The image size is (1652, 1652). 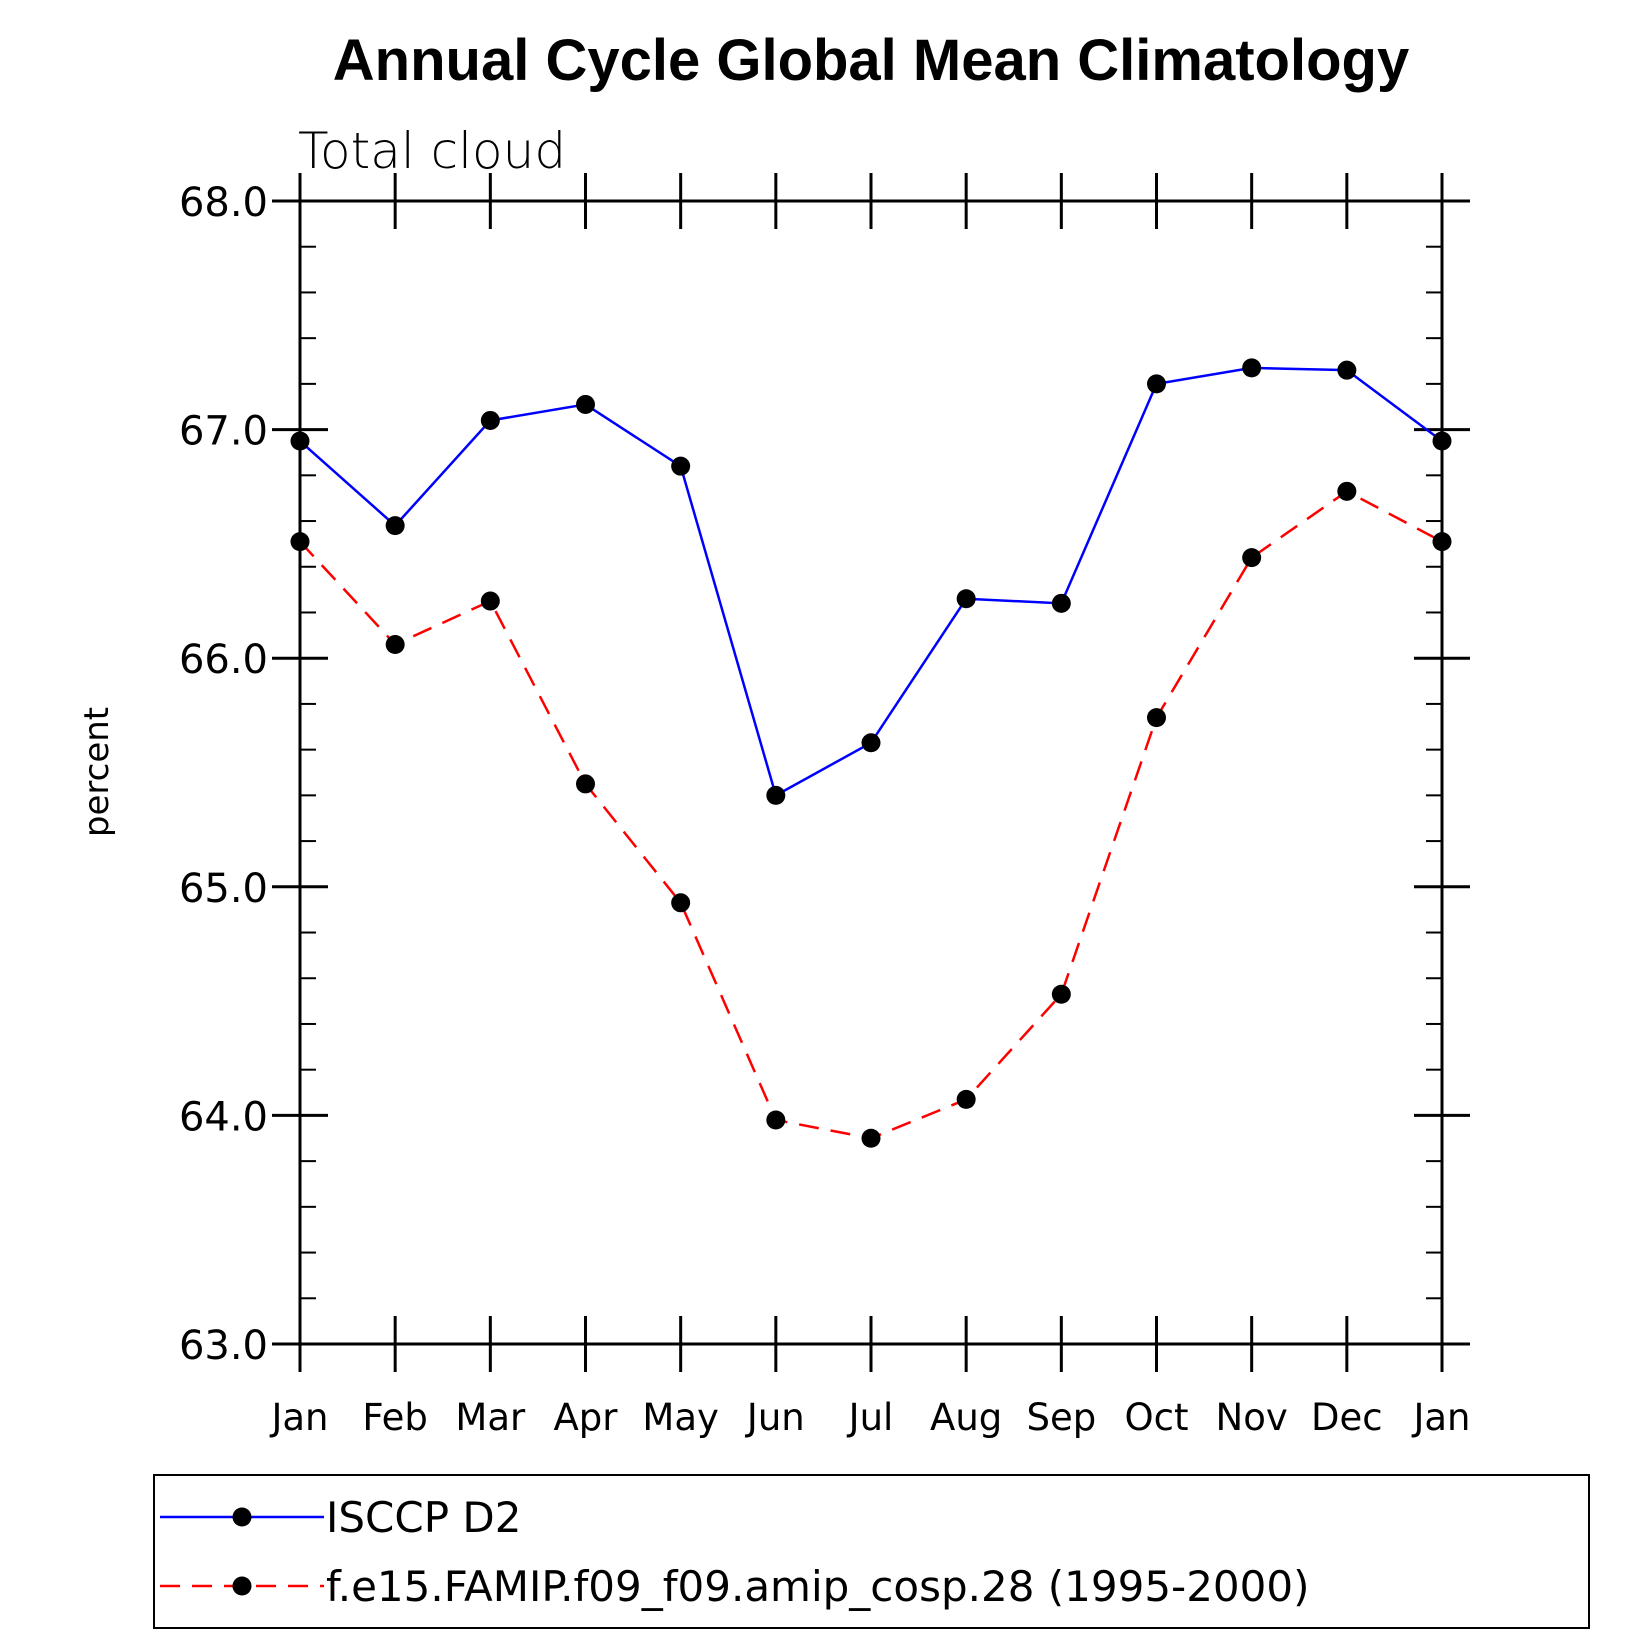 I want to click on legend-box, so click(x=871, y=1551).